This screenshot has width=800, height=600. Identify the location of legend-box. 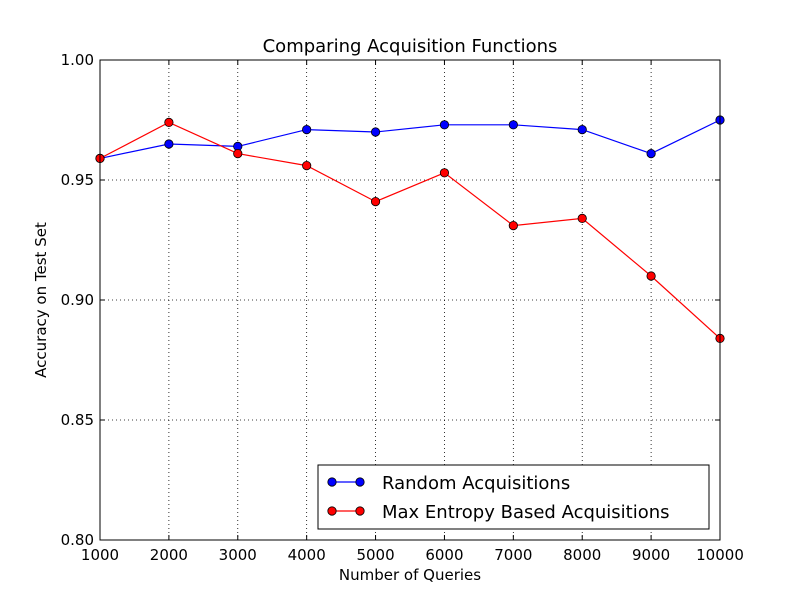
(513, 497).